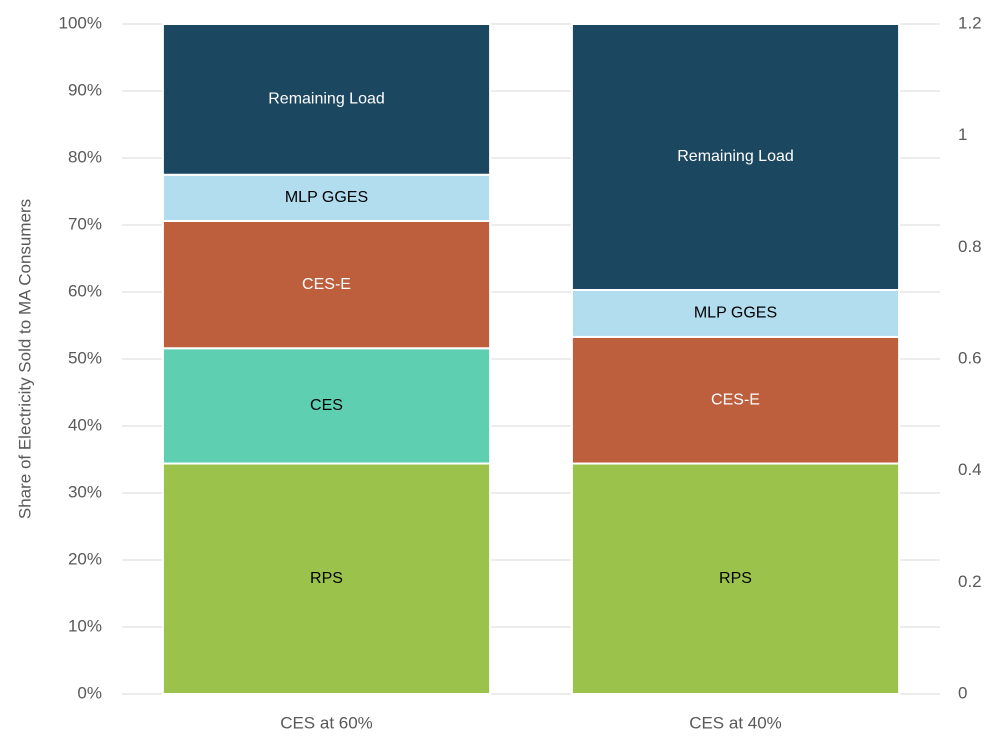 The width and height of the screenshot is (996, 736). Describe the element at coordinates (970, 357) in the screenshot. I see `y2-tick-label: 0.6` at that location.